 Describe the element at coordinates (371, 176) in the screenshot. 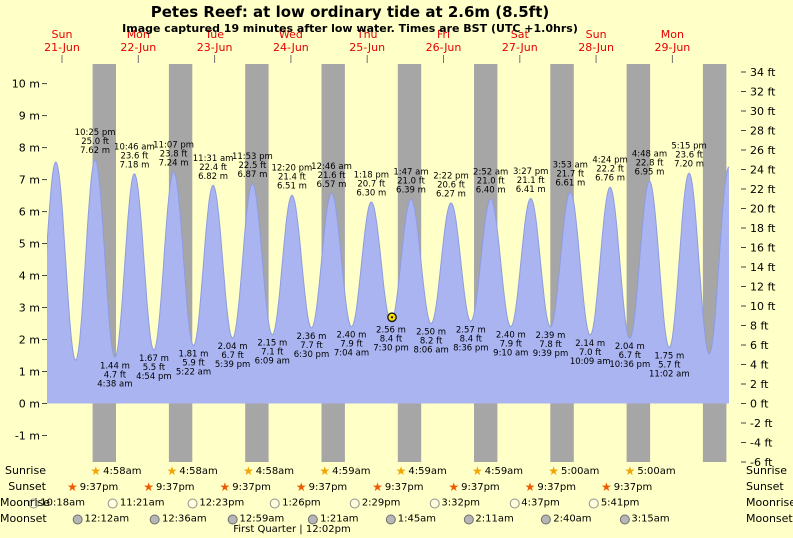

I see `annotation-line: 1:18 pm` at that location.